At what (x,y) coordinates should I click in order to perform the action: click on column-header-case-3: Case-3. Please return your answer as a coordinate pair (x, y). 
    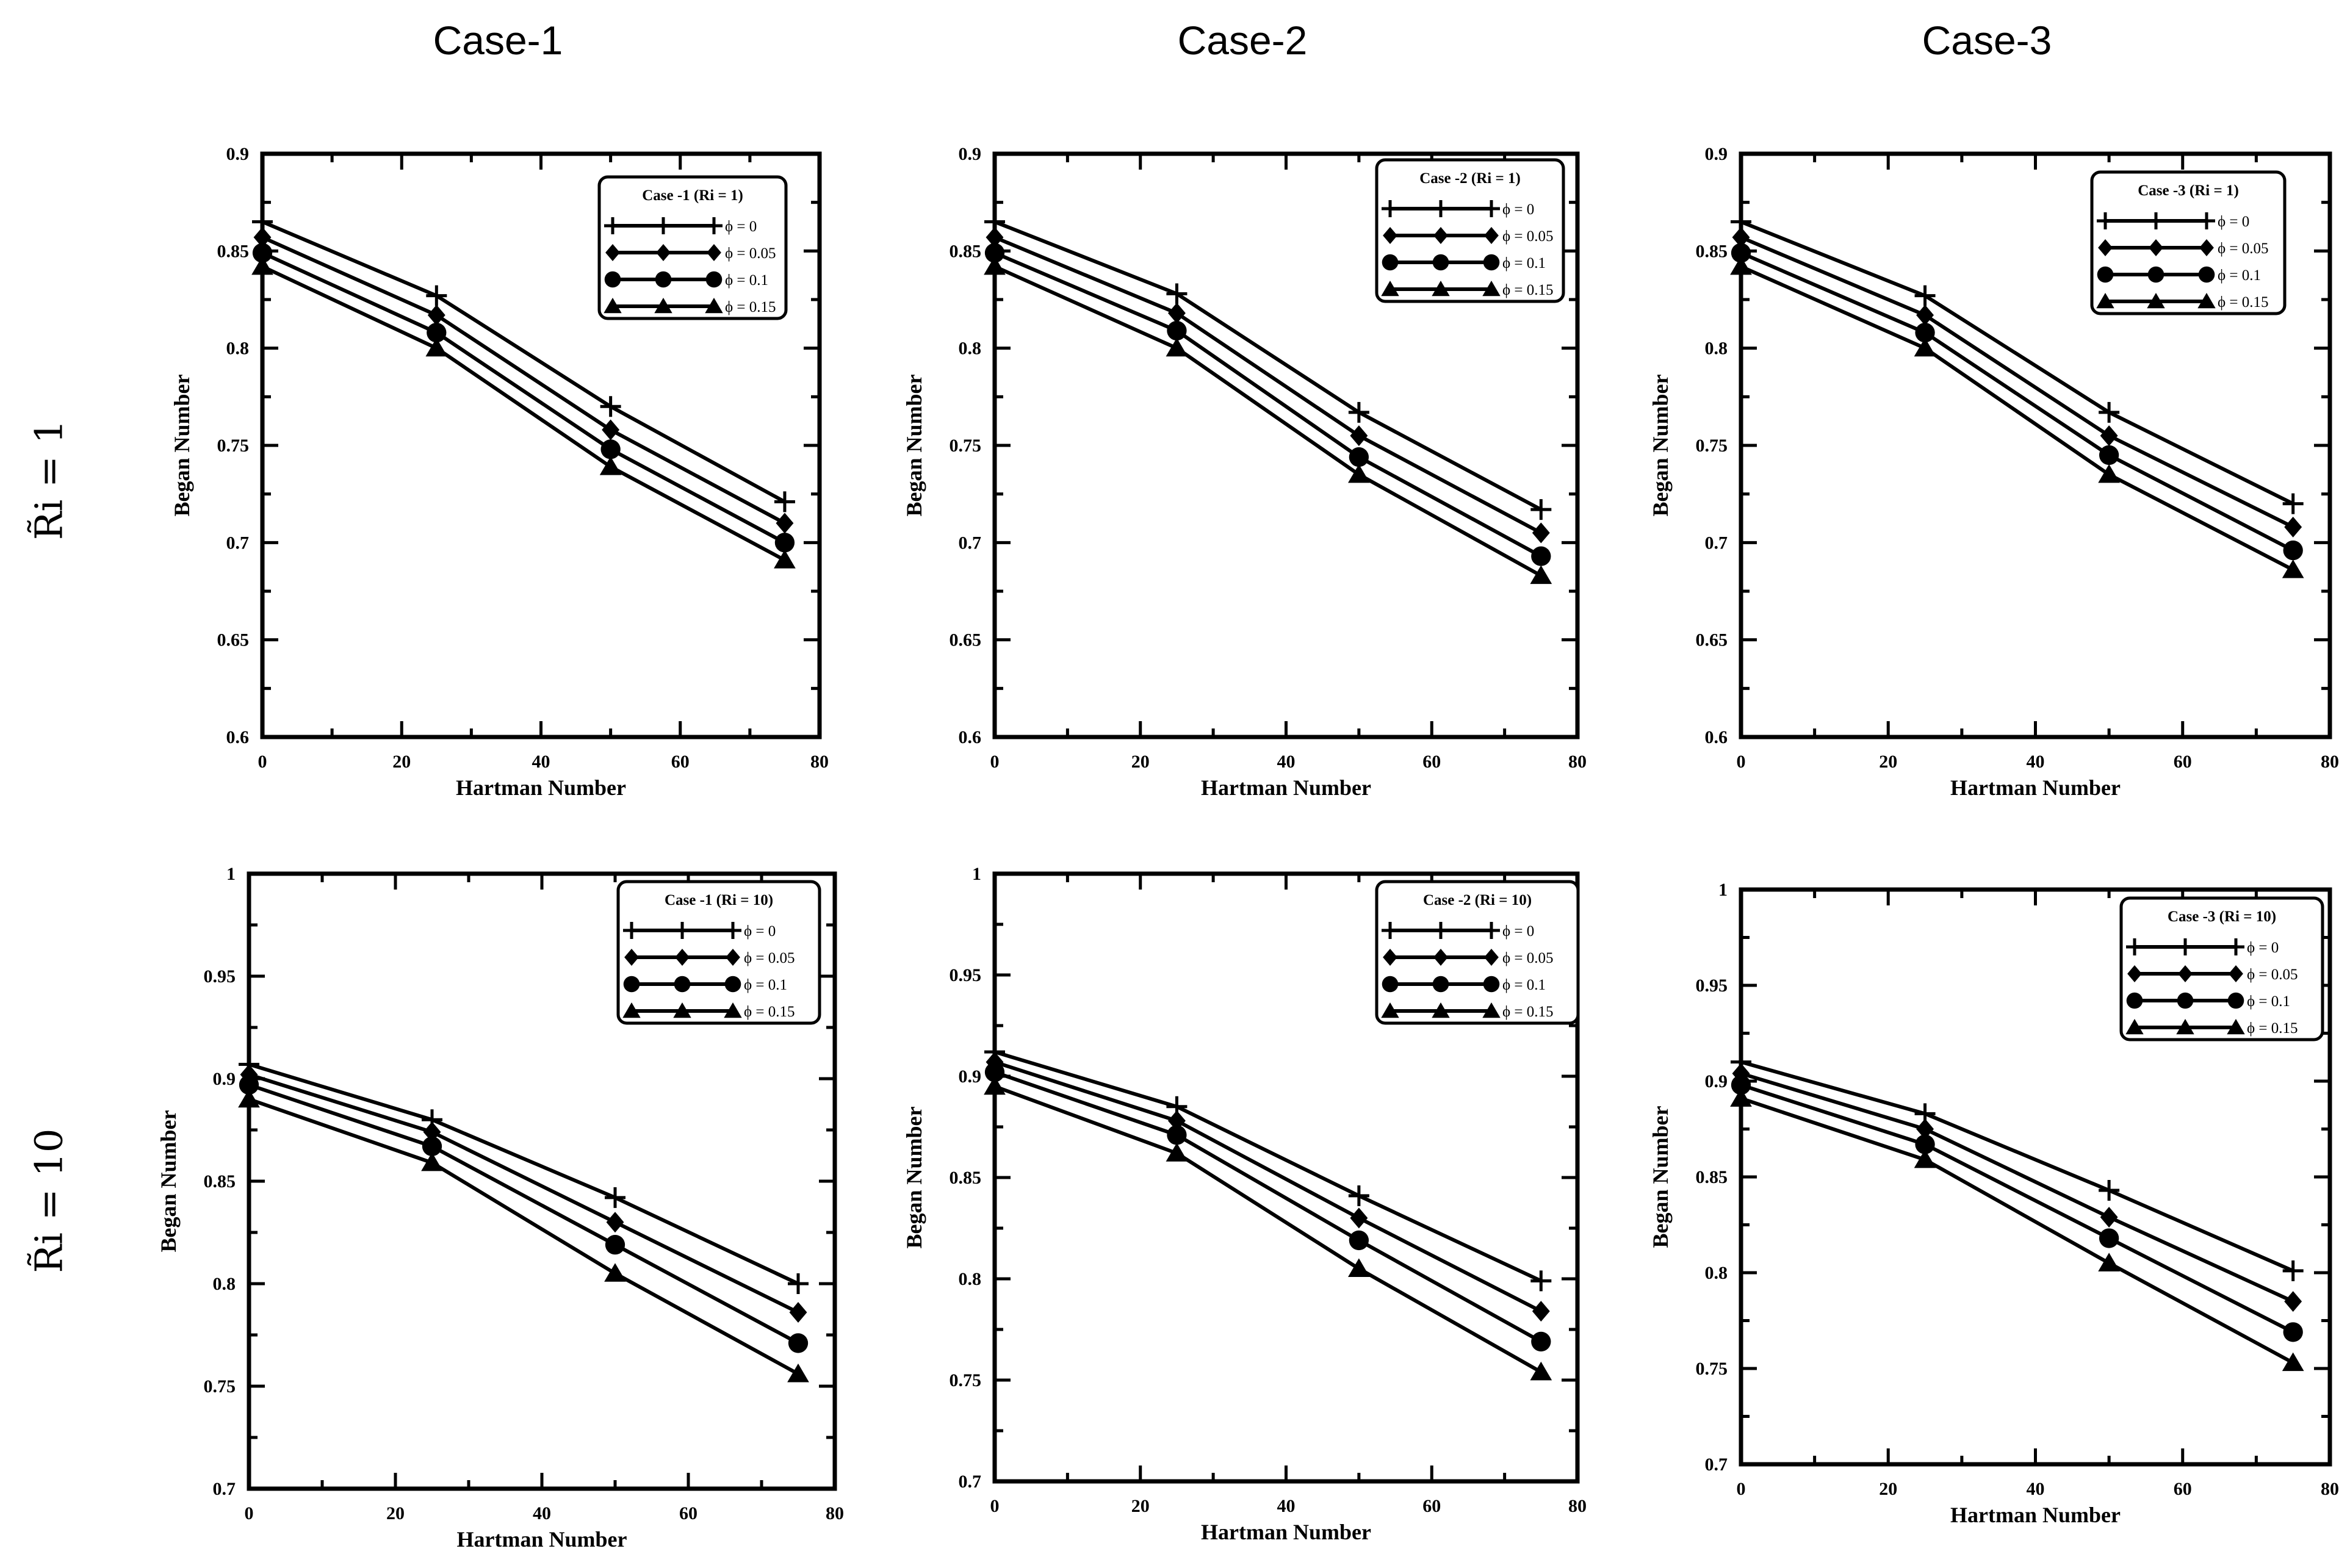
    Looking at the image, I should click on (1987, 40).